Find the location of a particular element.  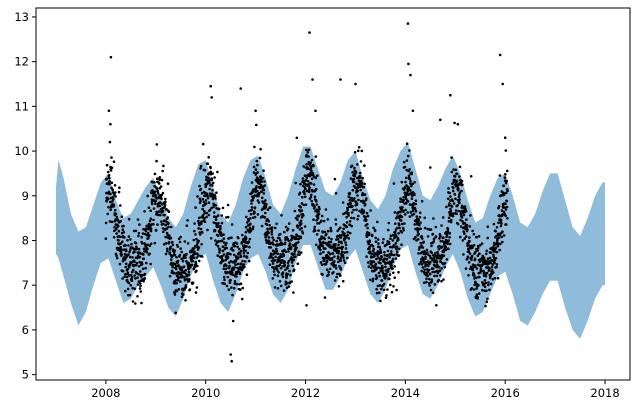

y-tick-label: 8 is located at coordinates (25, 241).